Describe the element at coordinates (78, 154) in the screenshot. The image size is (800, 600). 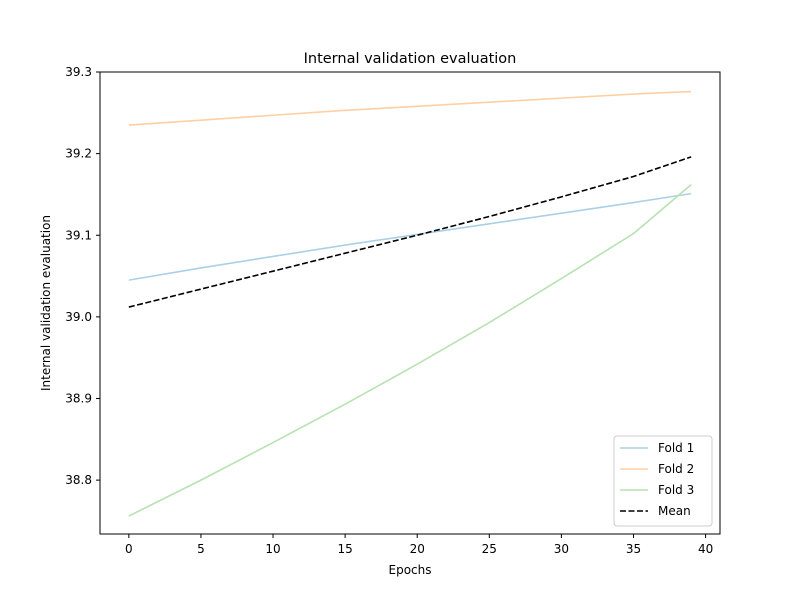
I see `y-tick-label: 39.2` at that location.